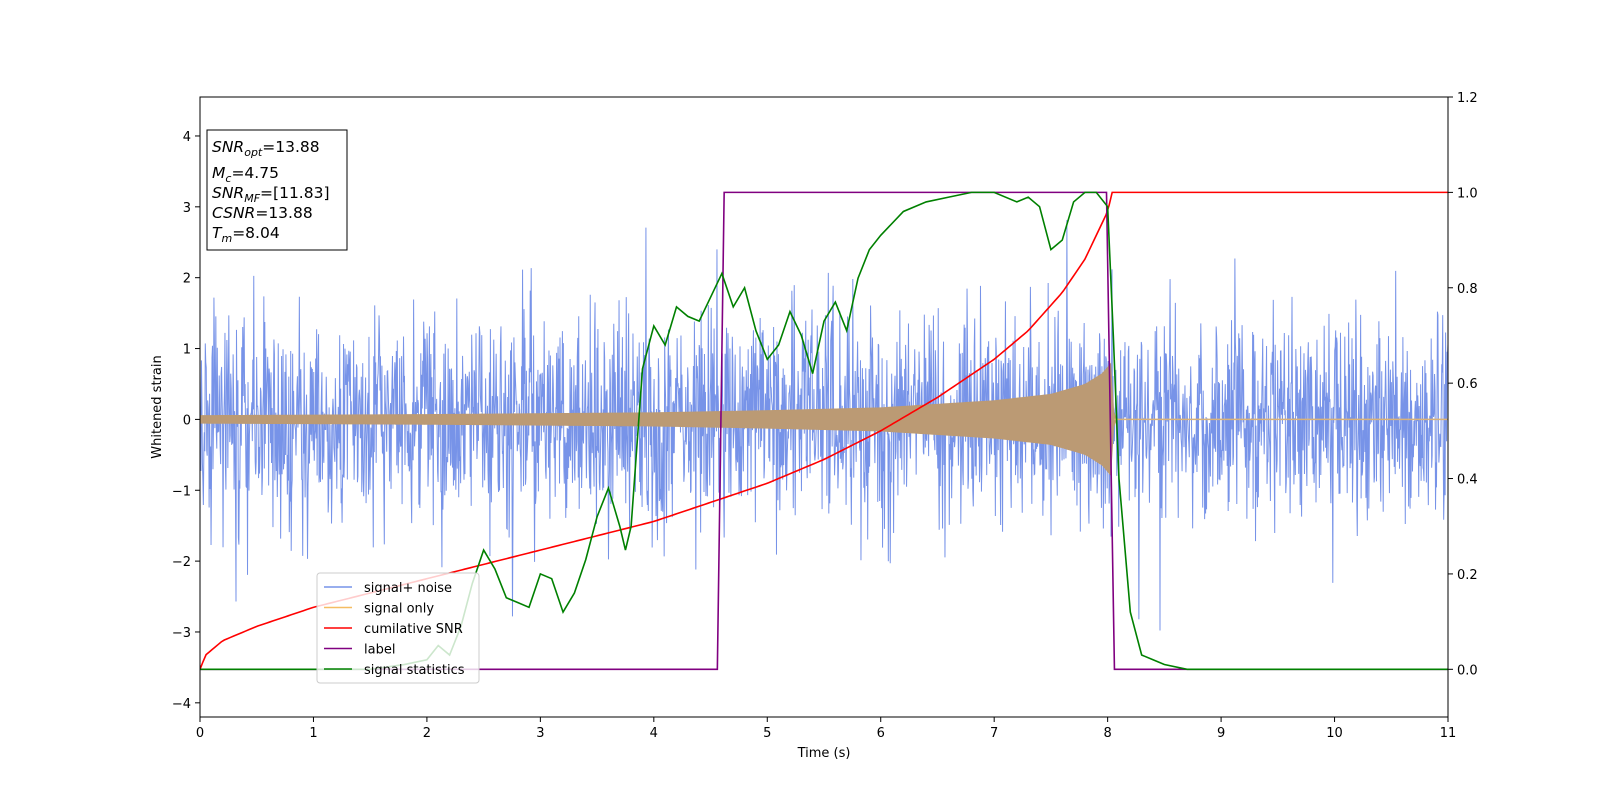 The width and height of the screenshot is (1600, 800). I want to click on x-tick-label: 8, so click(1107, 733).